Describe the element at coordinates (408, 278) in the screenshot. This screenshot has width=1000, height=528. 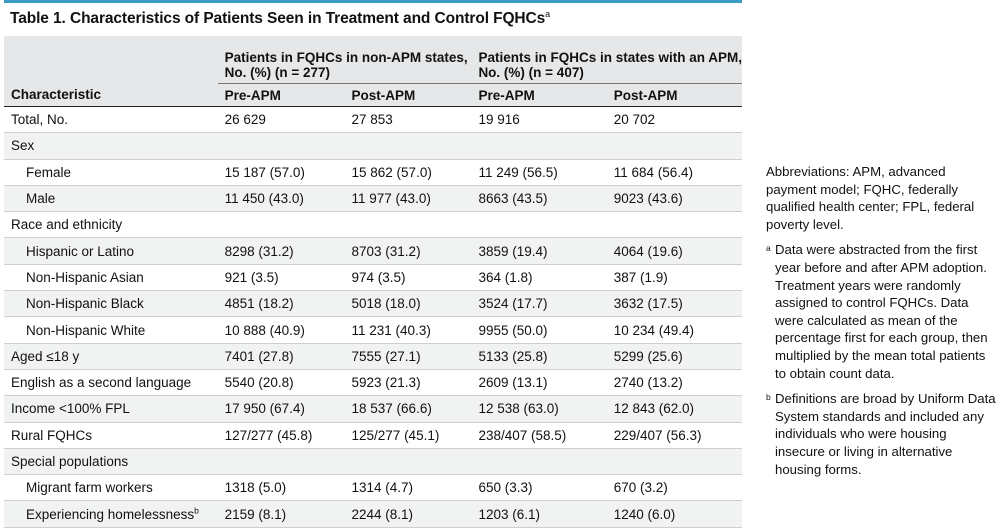
I see `table-cell: 974 (3.5)` at that location.